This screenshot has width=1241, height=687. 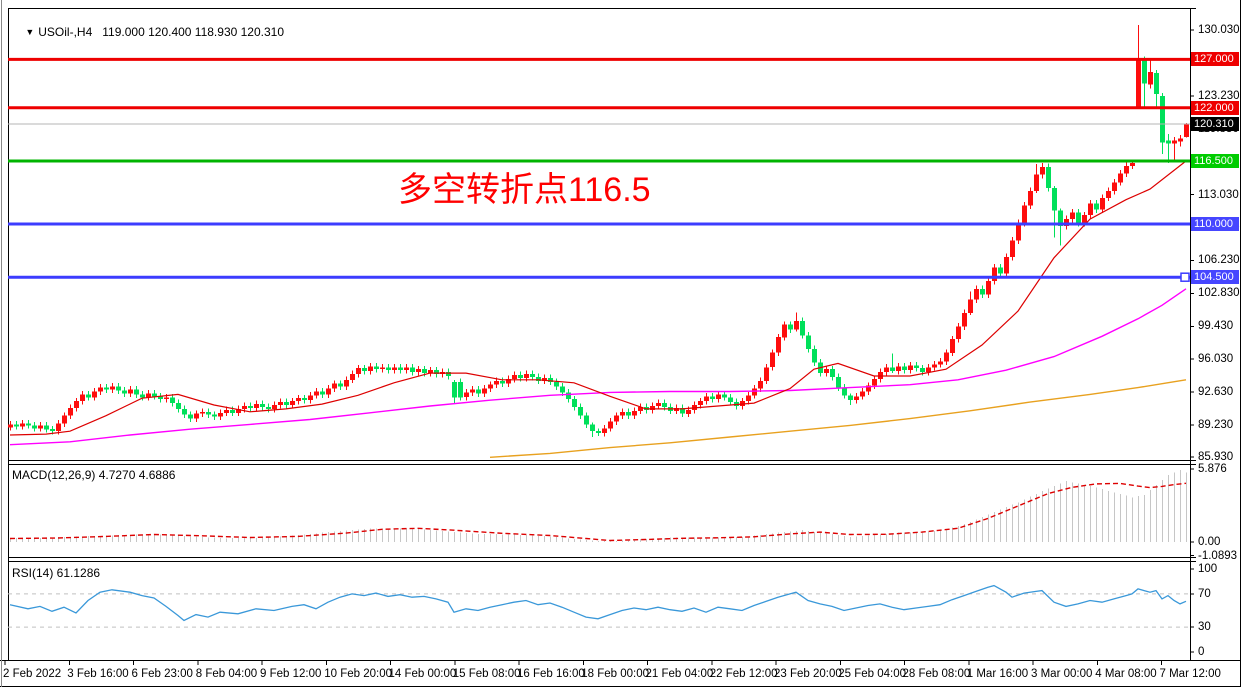 I want to click on ma-slow-line, so click(x=838, y=418).